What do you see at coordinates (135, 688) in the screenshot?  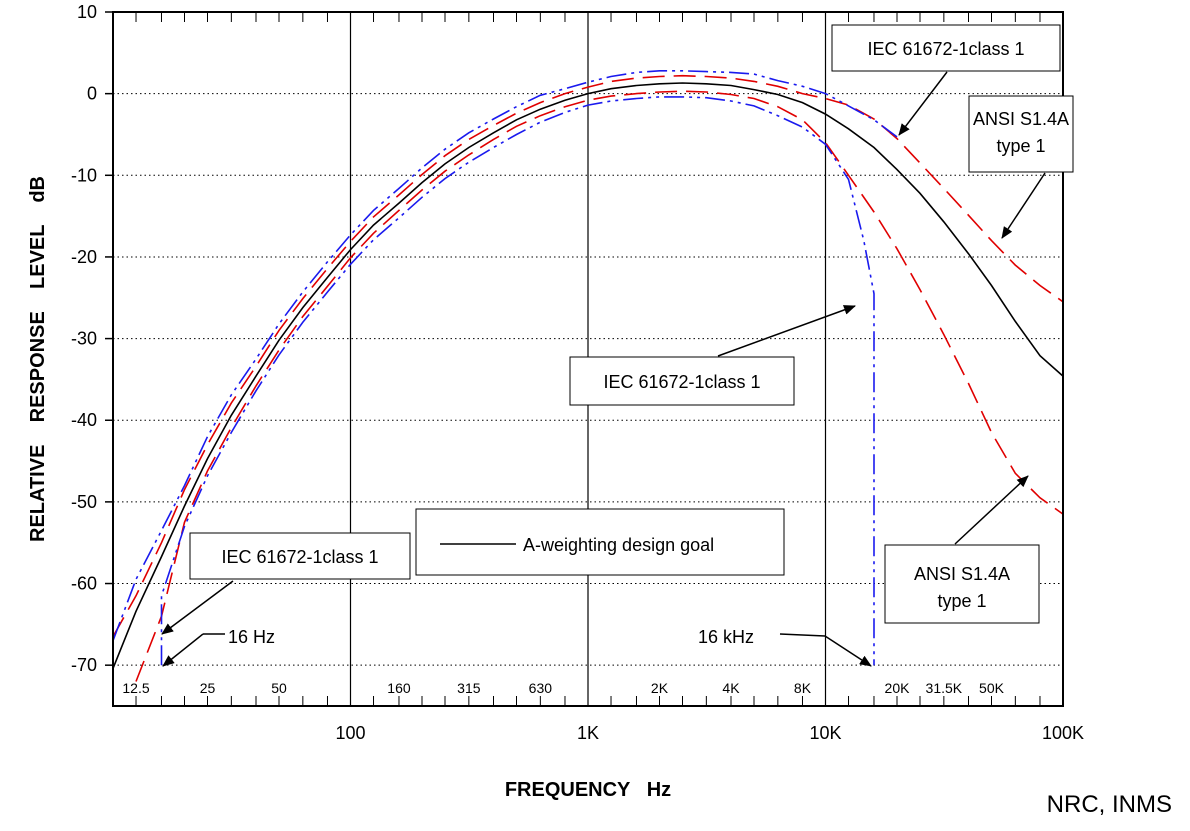 I see `band-label: 12.5` at bounding box center [135, 688].